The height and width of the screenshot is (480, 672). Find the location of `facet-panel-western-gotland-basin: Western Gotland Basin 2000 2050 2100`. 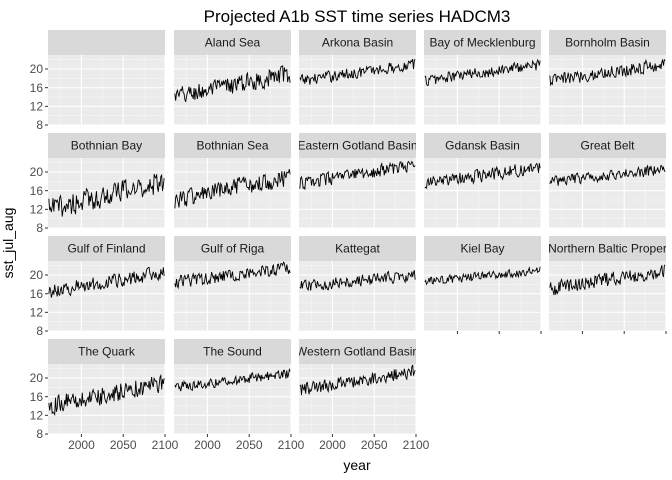

facet-panel-western-gotland-basin: Western Gotland Basin 2000 2050 2100 is located at coordinates (363, 395).